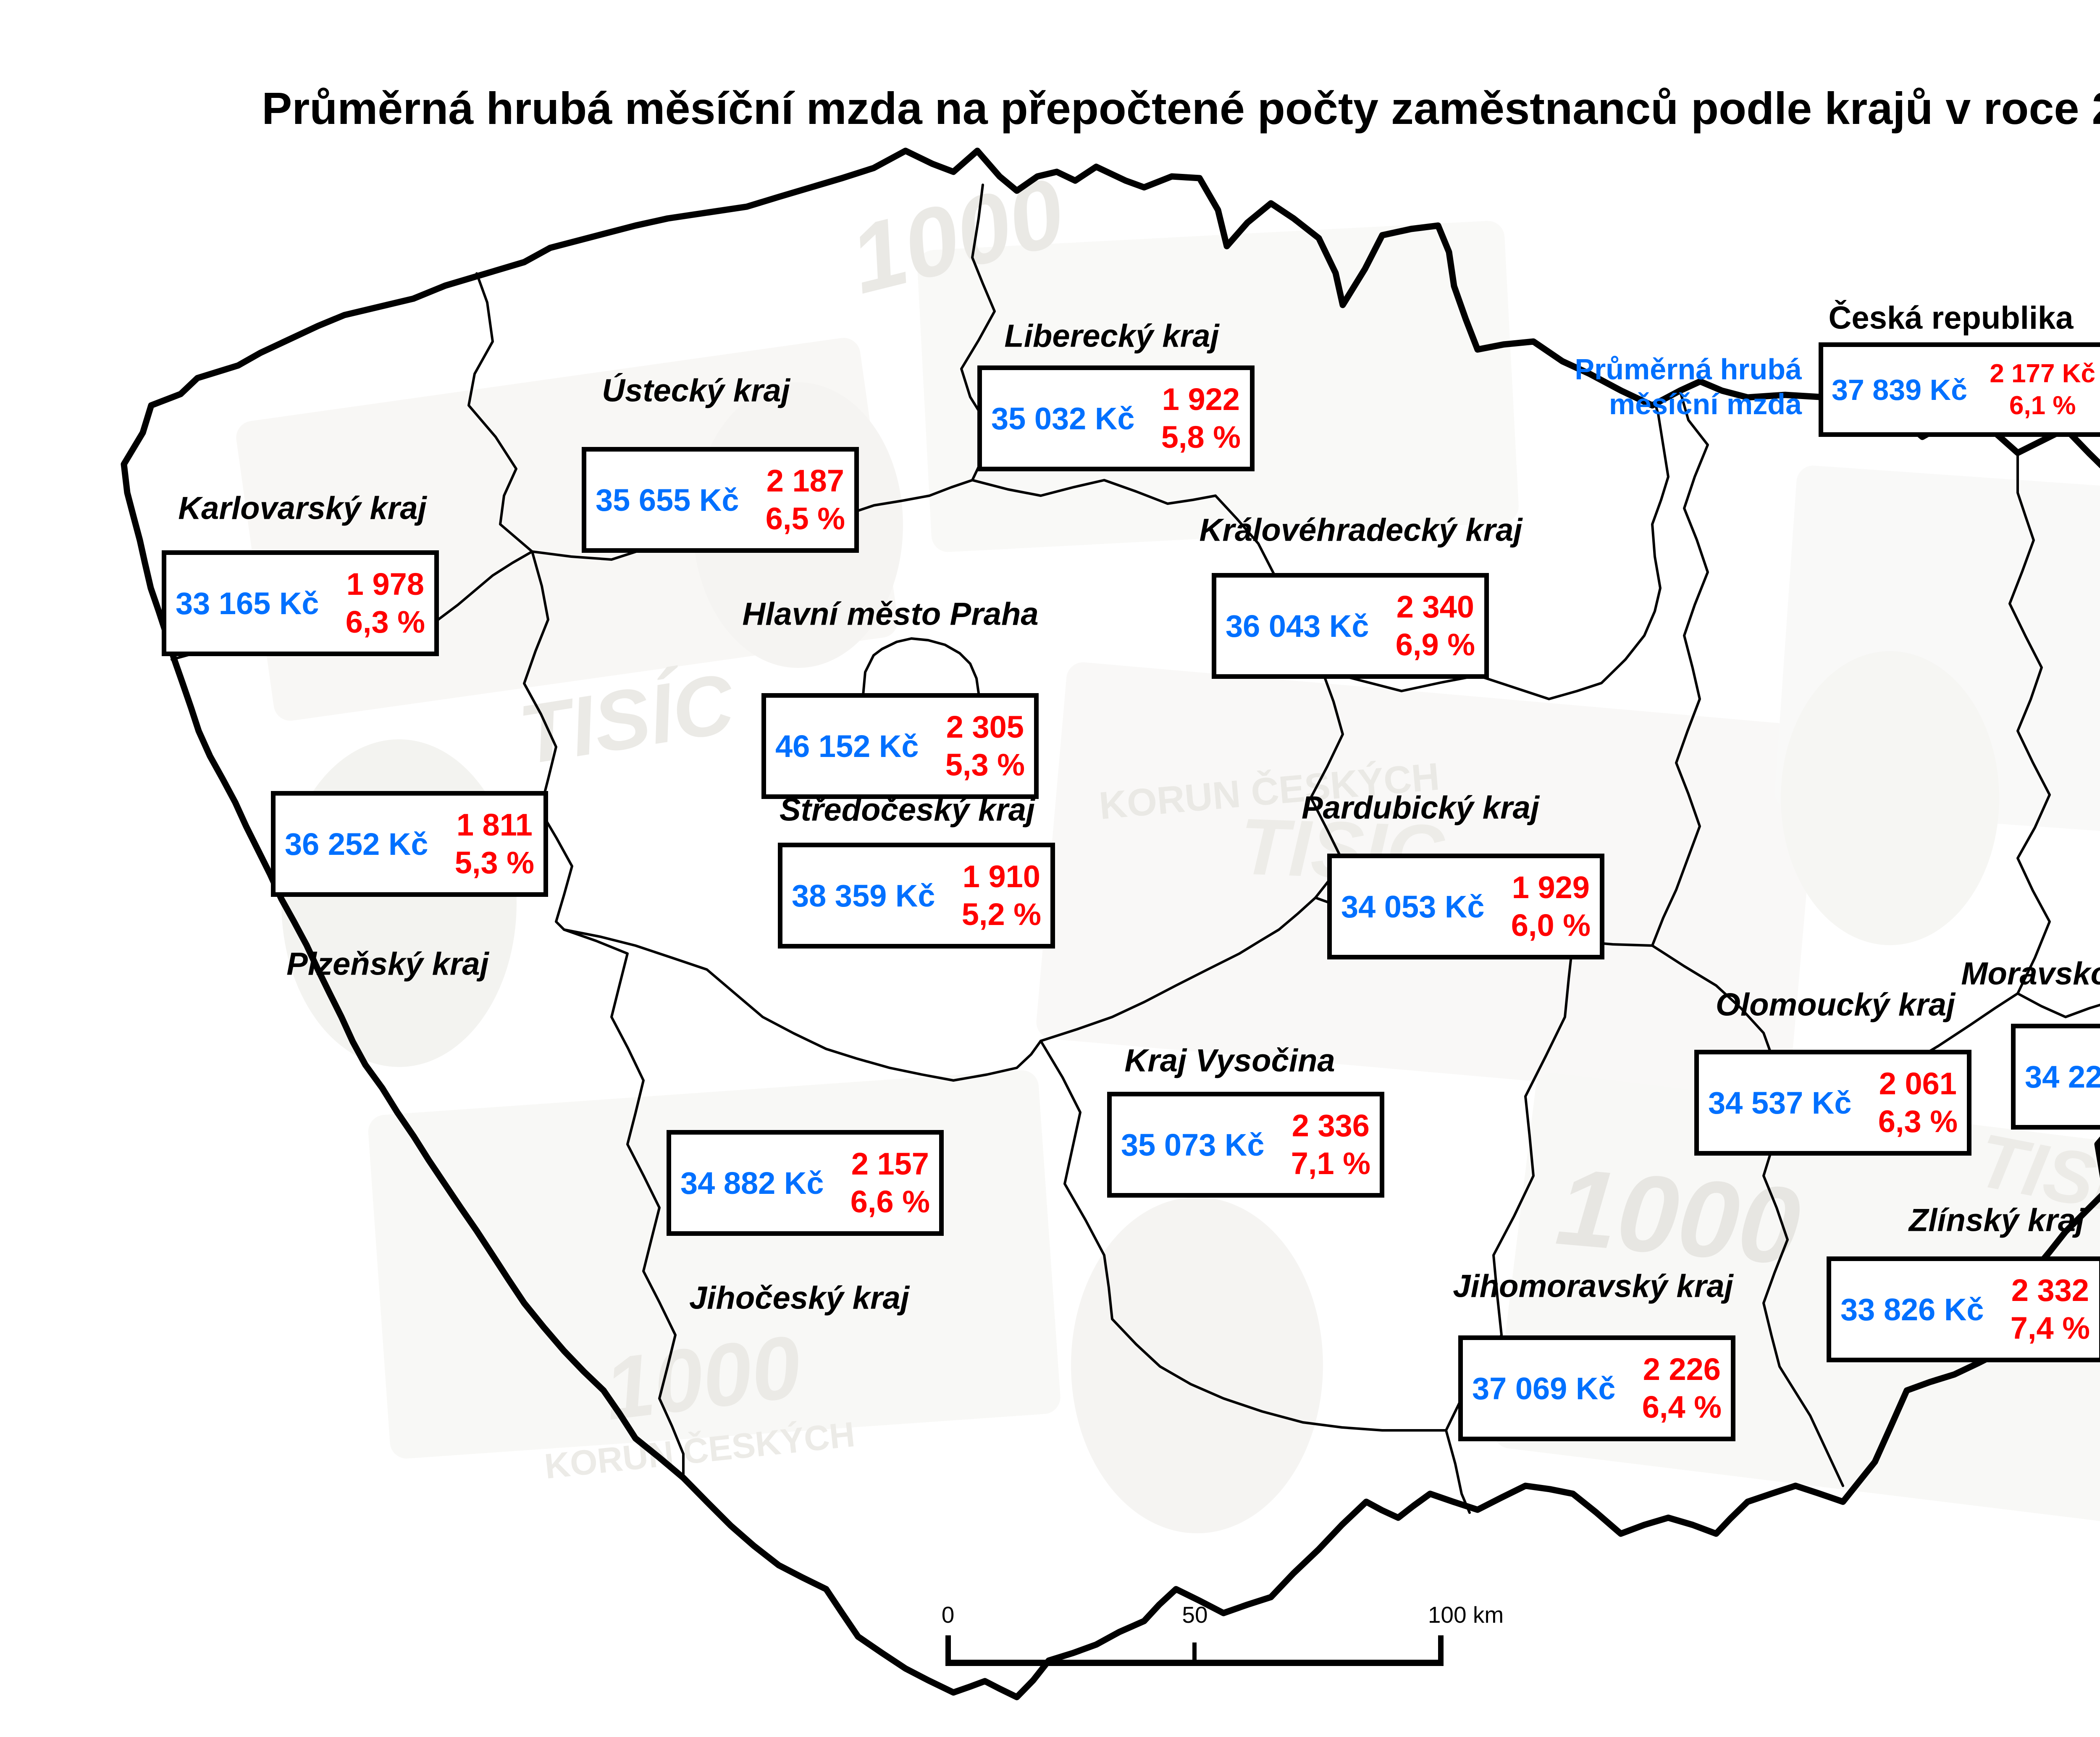  Describe the element at coordinates (696, 391) in the screenshot. I see `region-label-ustecky: Ústecký kraj` at that location.